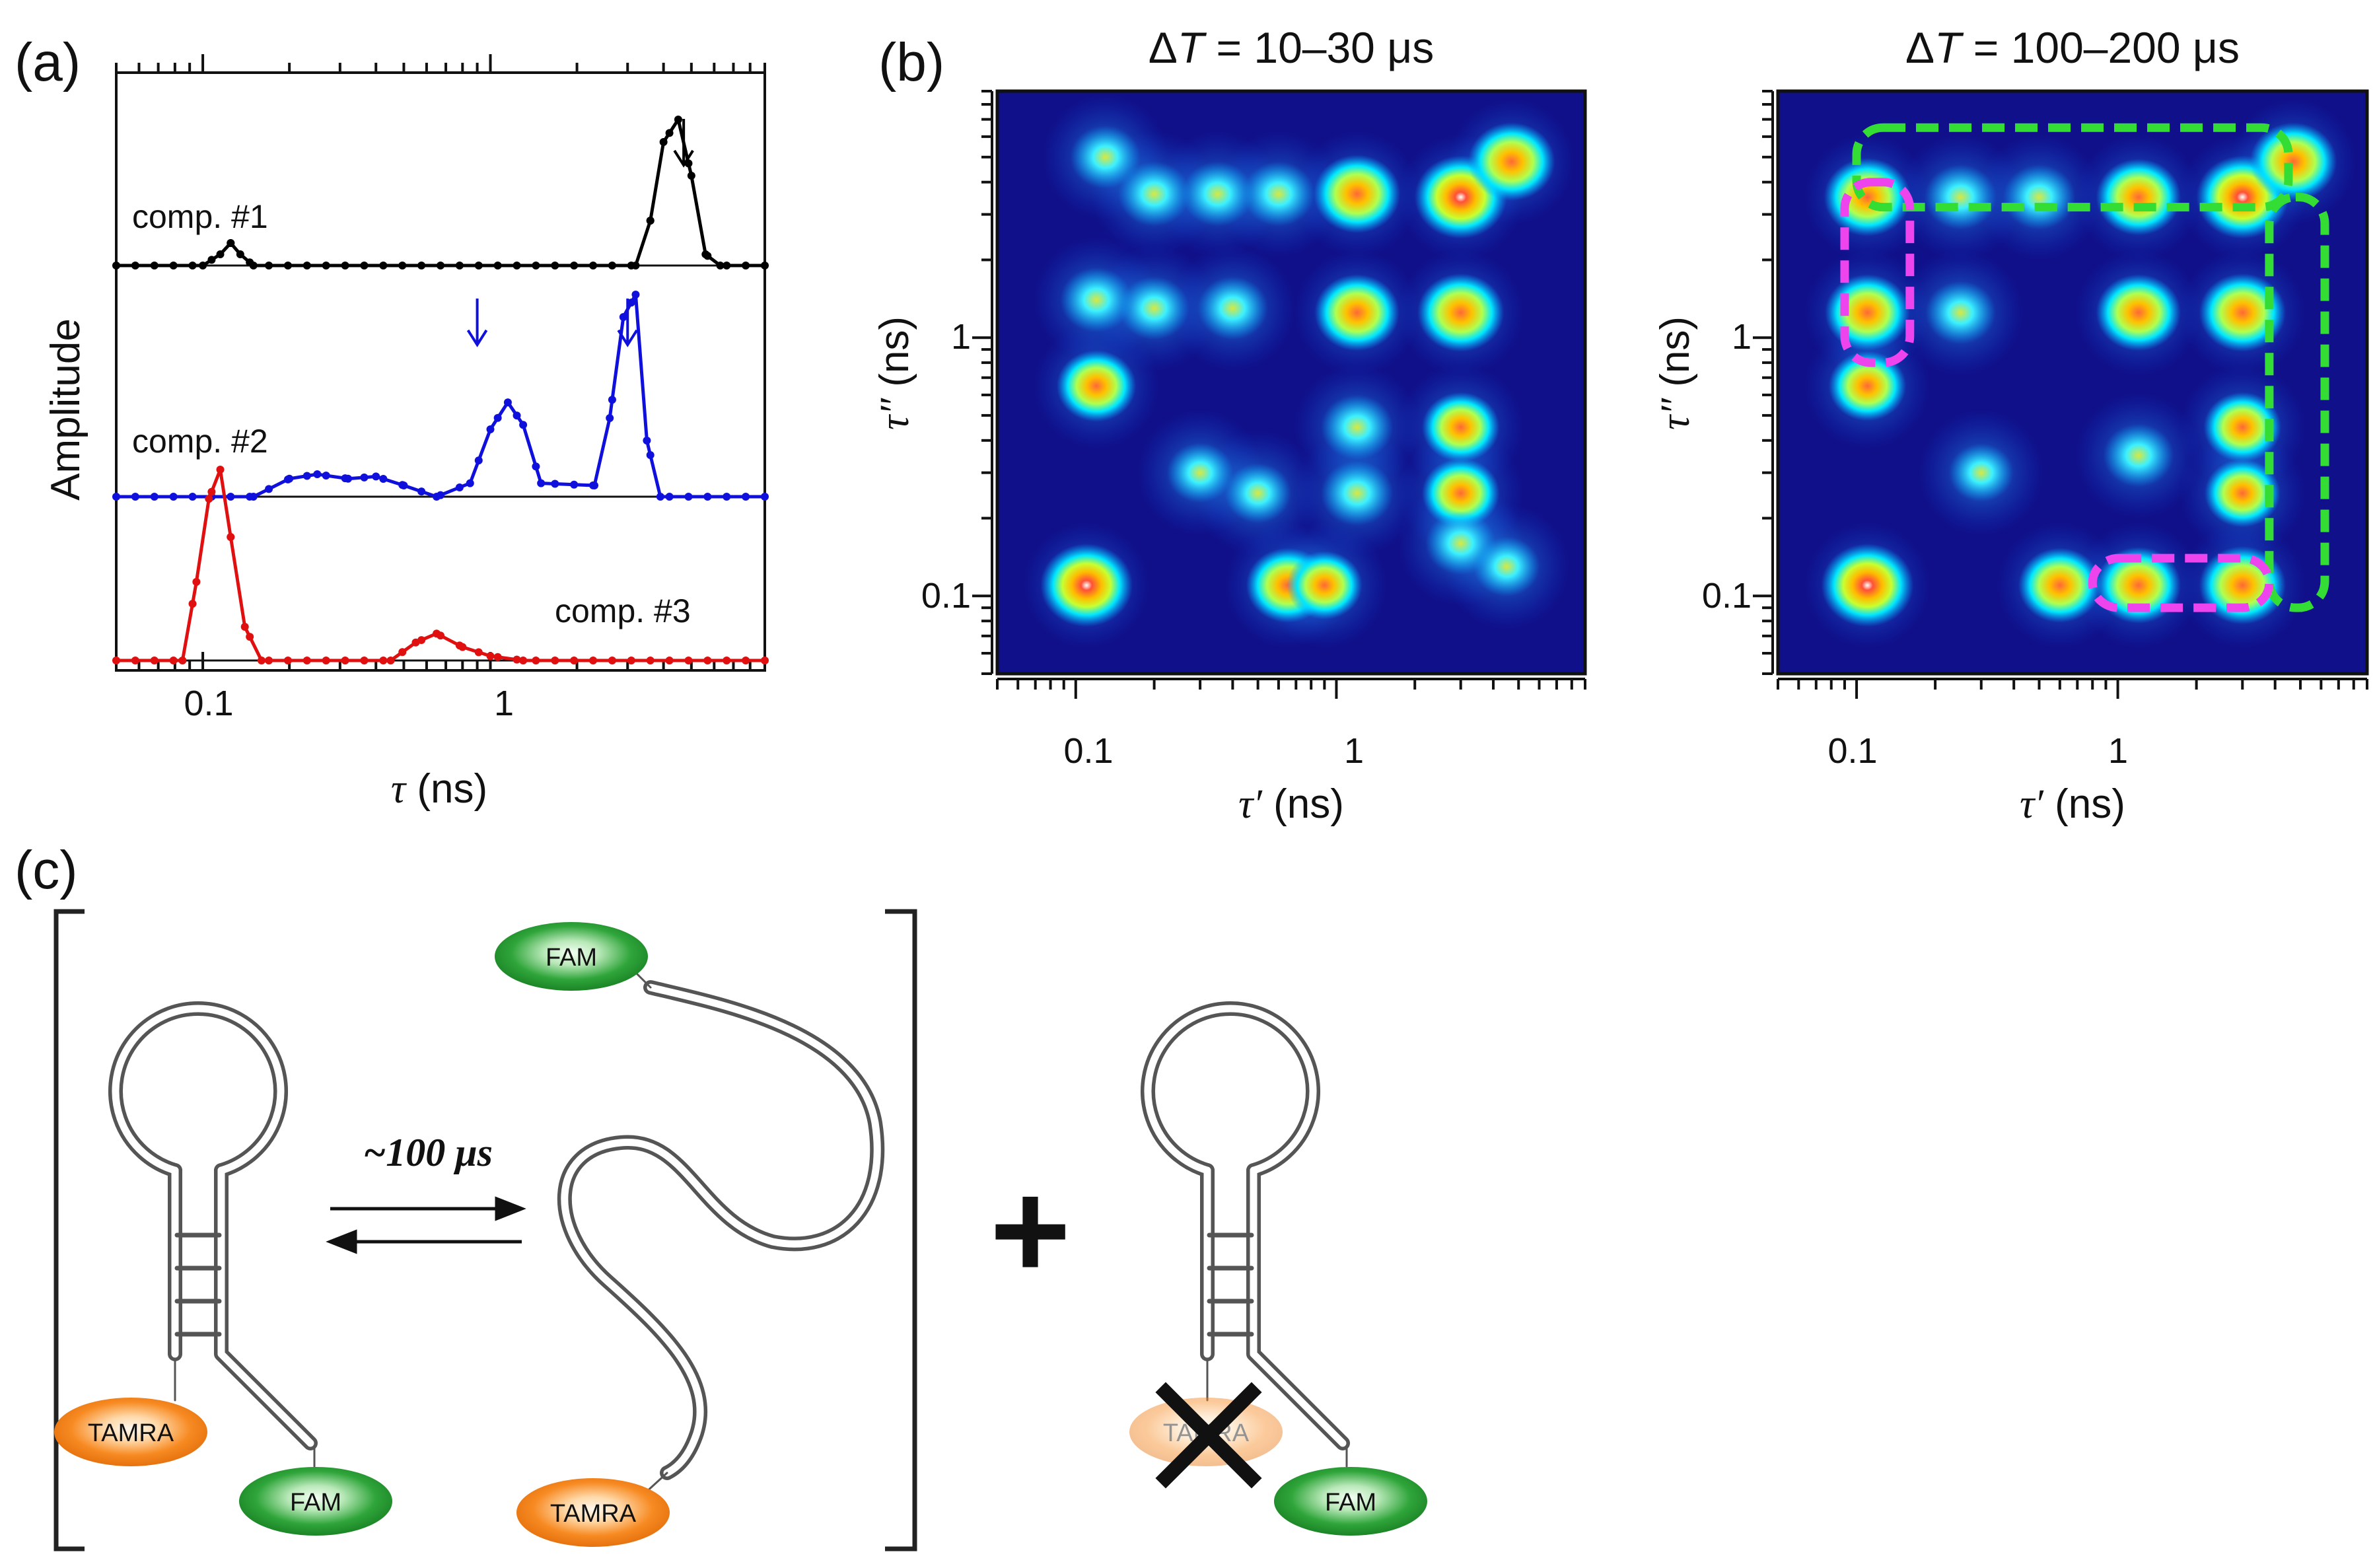 This screenshot has height=1568, width=2375. I want to click on map2-title-T: T, so click(1949, 47).